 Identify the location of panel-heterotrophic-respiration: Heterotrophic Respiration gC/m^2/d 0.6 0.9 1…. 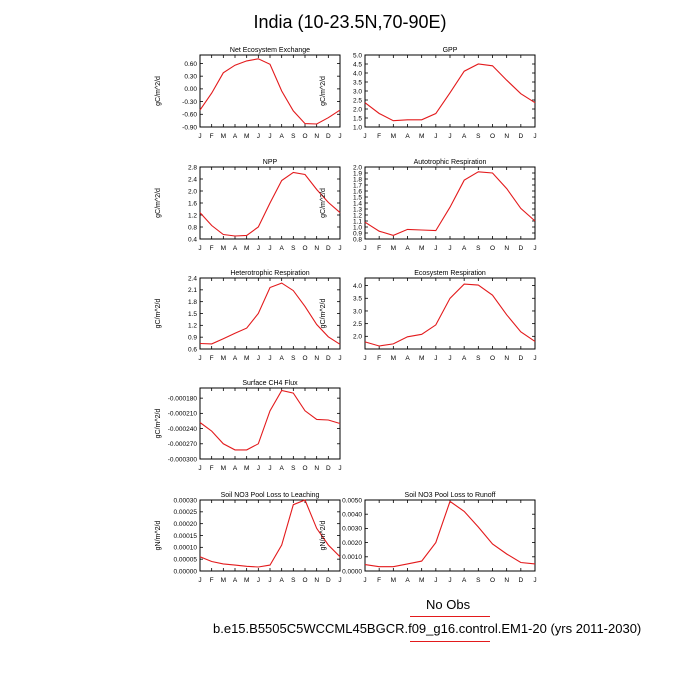
(248, 316).